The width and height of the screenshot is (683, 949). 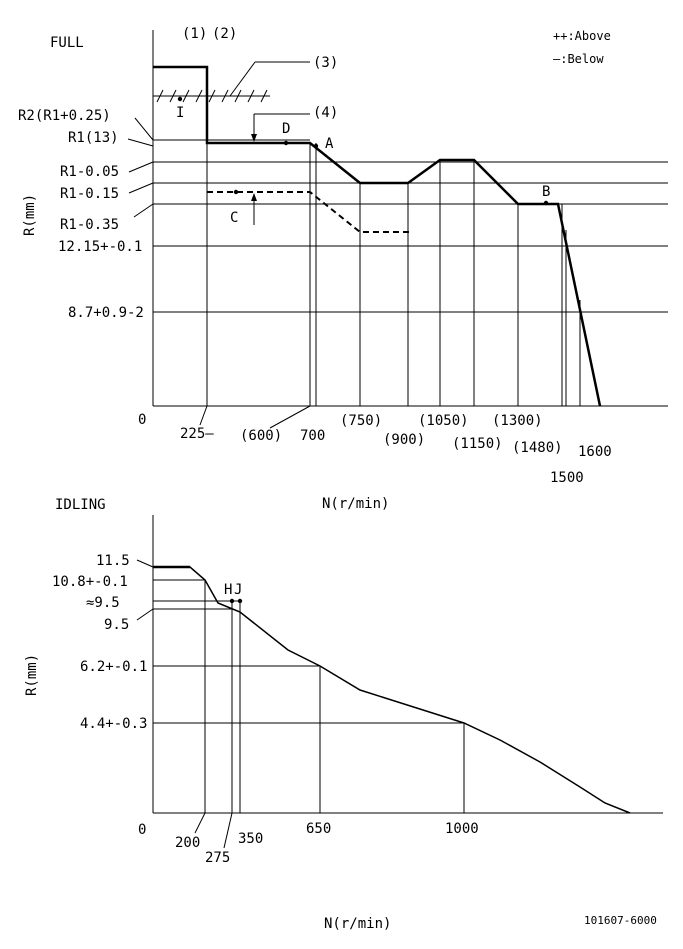 I want to click on idling-xtick-1000: 1000, so click(x=462, y=829).